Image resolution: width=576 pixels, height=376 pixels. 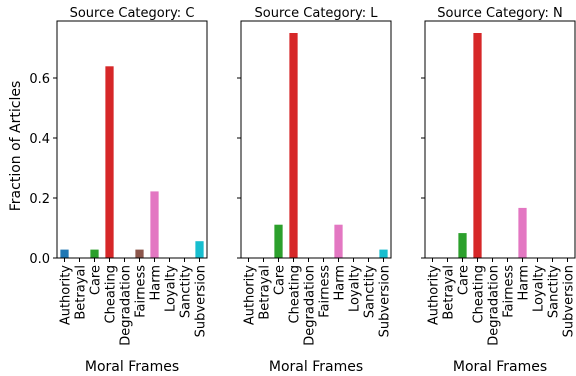 What do you see at coordinates (39, 199) in the screenshot?
I see `y-tick-label: 0.2` at bounding box center [39, 199].